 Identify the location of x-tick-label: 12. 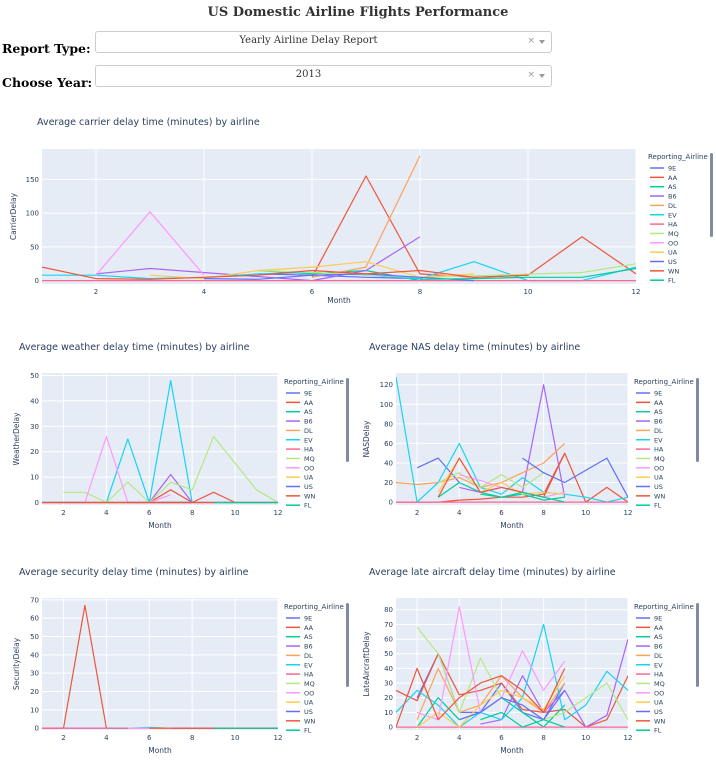
(278, 738).